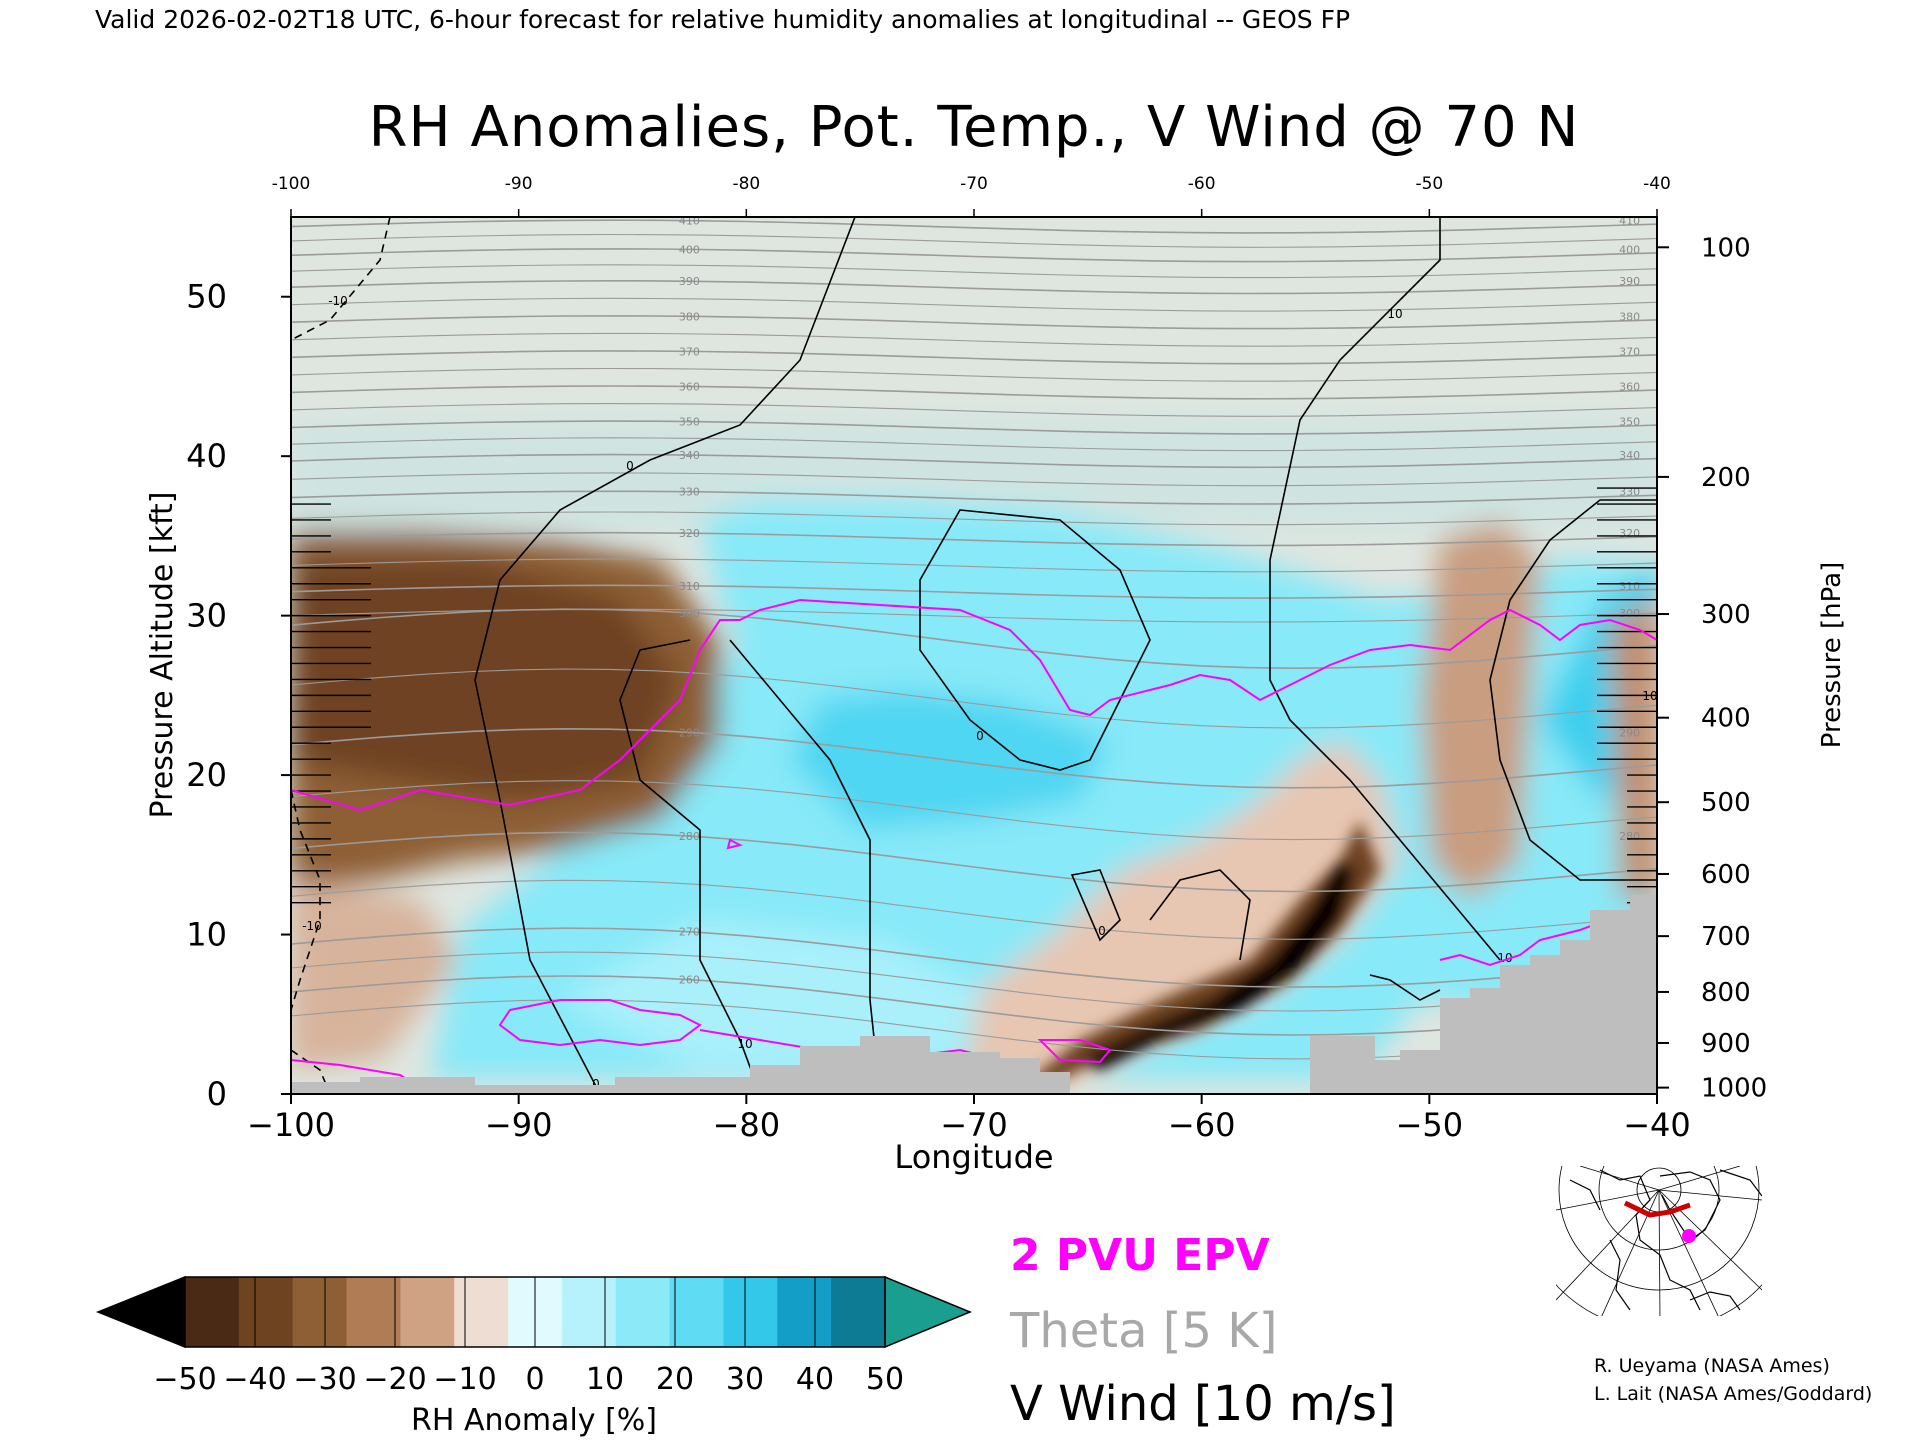 The height and width of the screenshot is (1444, 1920). I want to click on colorbar-tick-label: 0, so click(534, 1379).